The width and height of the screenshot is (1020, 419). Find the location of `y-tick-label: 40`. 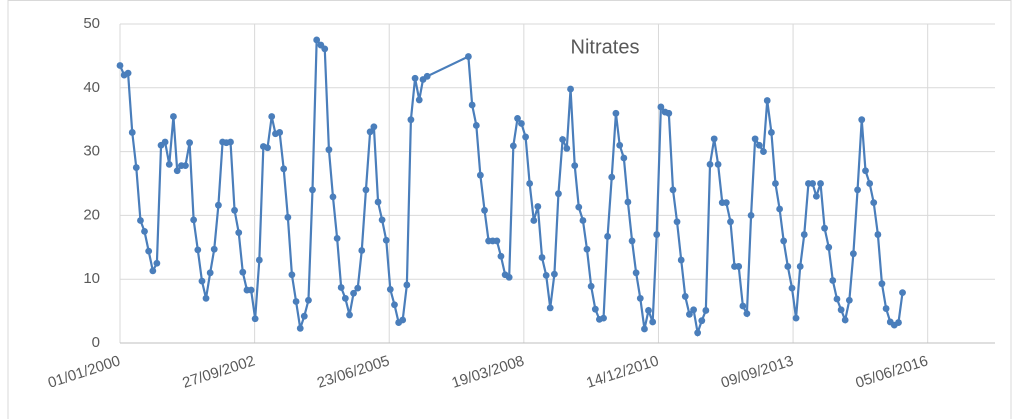

y-tick-label: 40 is located at coordinates (91, 87).